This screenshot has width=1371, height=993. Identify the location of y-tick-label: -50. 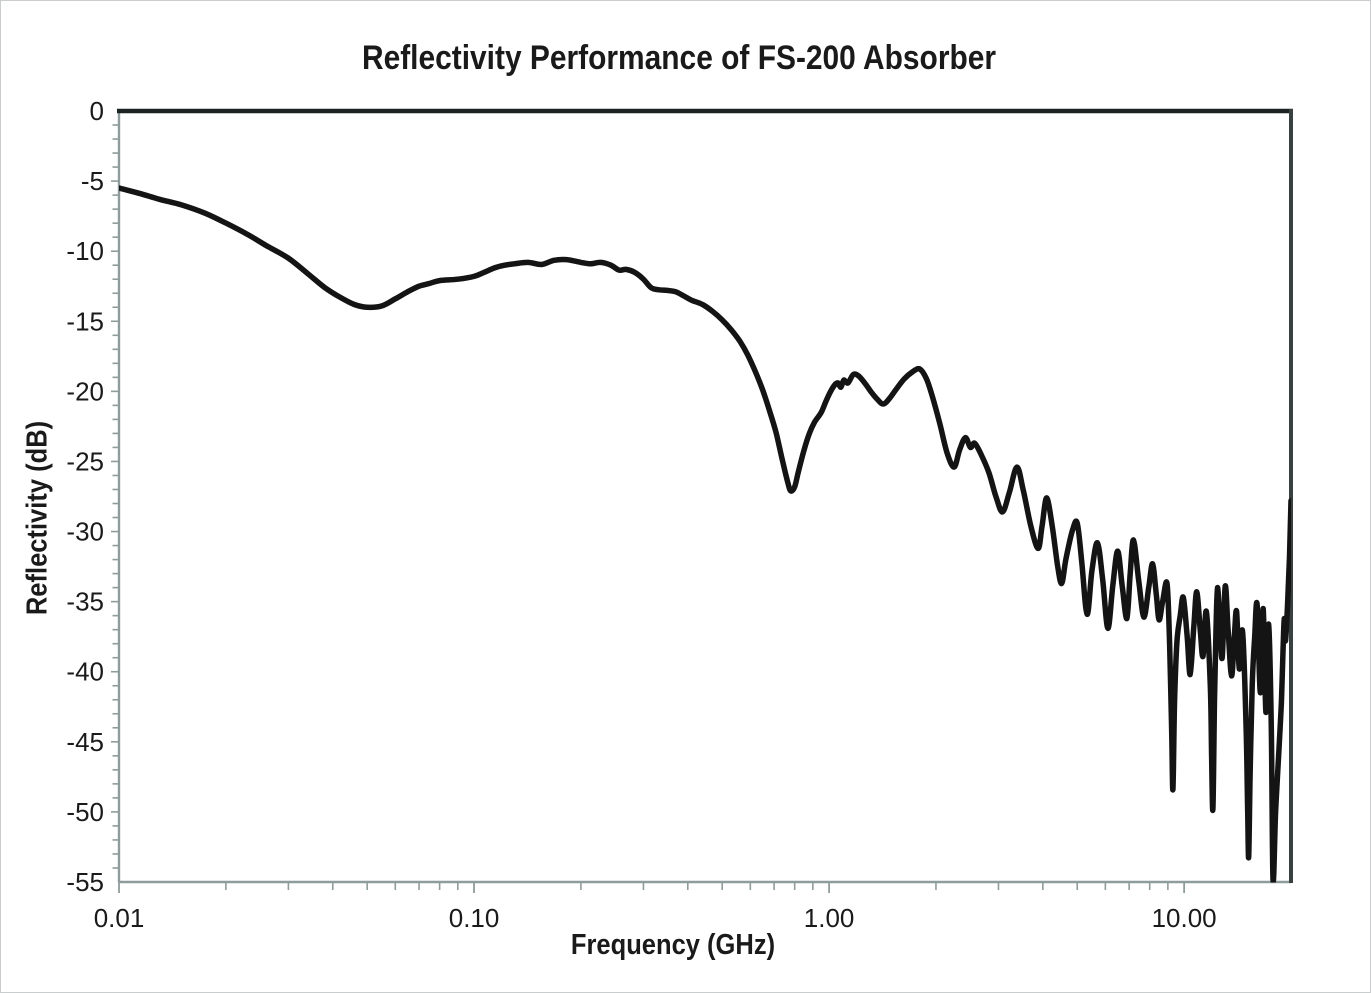
(85, 812).